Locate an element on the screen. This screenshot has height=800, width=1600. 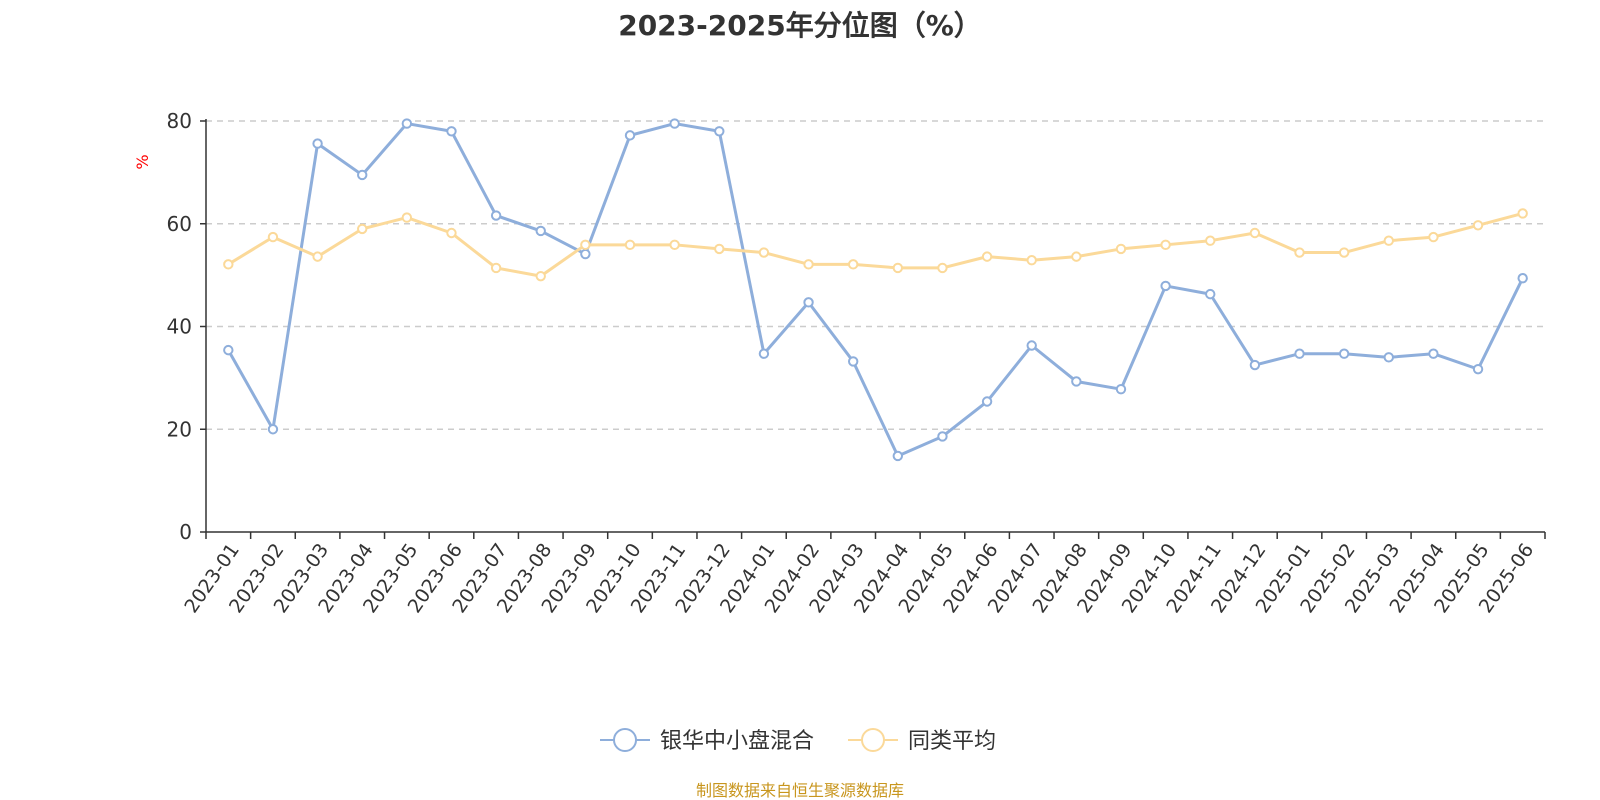
data-source-note: 制图数据来自恒生聚源数据库 is located at coordinates (800, 790).